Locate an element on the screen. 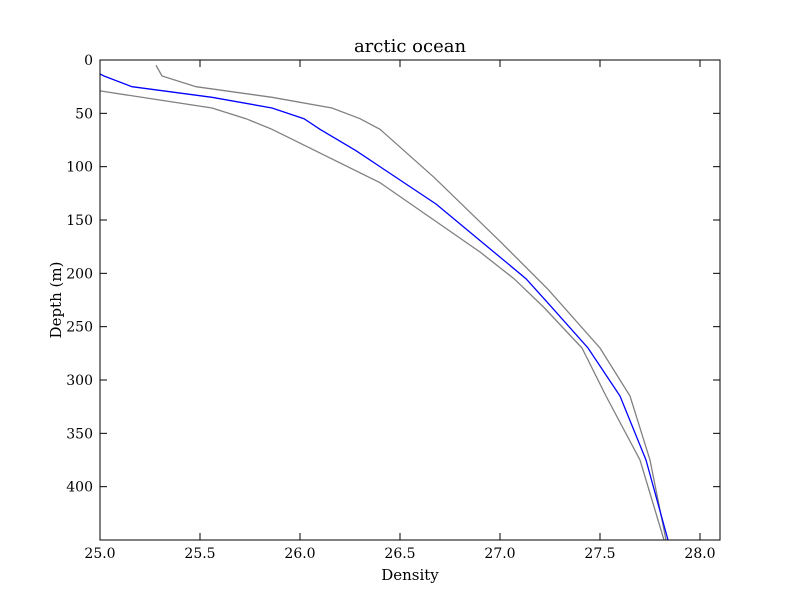  y-tick-label: 250 is located at coordinates (79, 328).